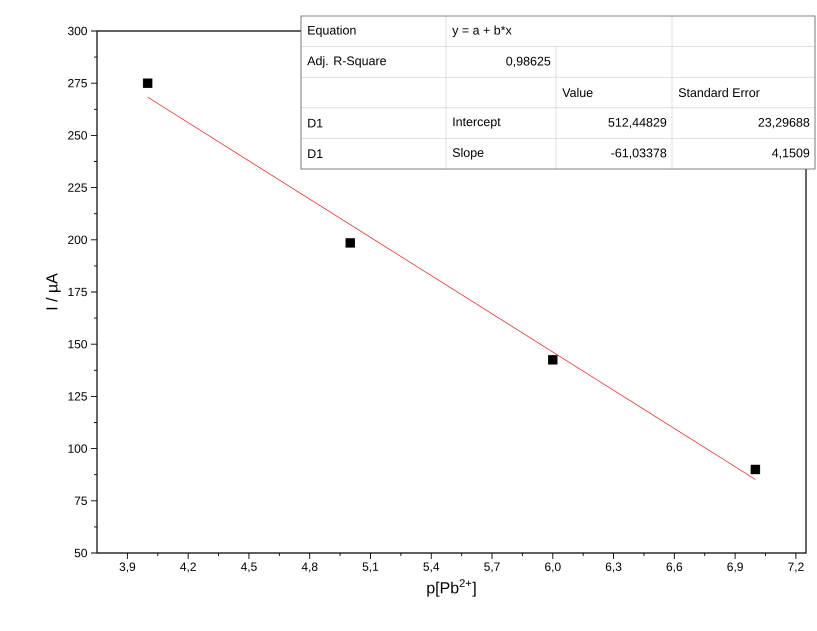 The height and width of the screenshot is (631, 817). I want to click on y-tick-label: 275, so click(77, 83).